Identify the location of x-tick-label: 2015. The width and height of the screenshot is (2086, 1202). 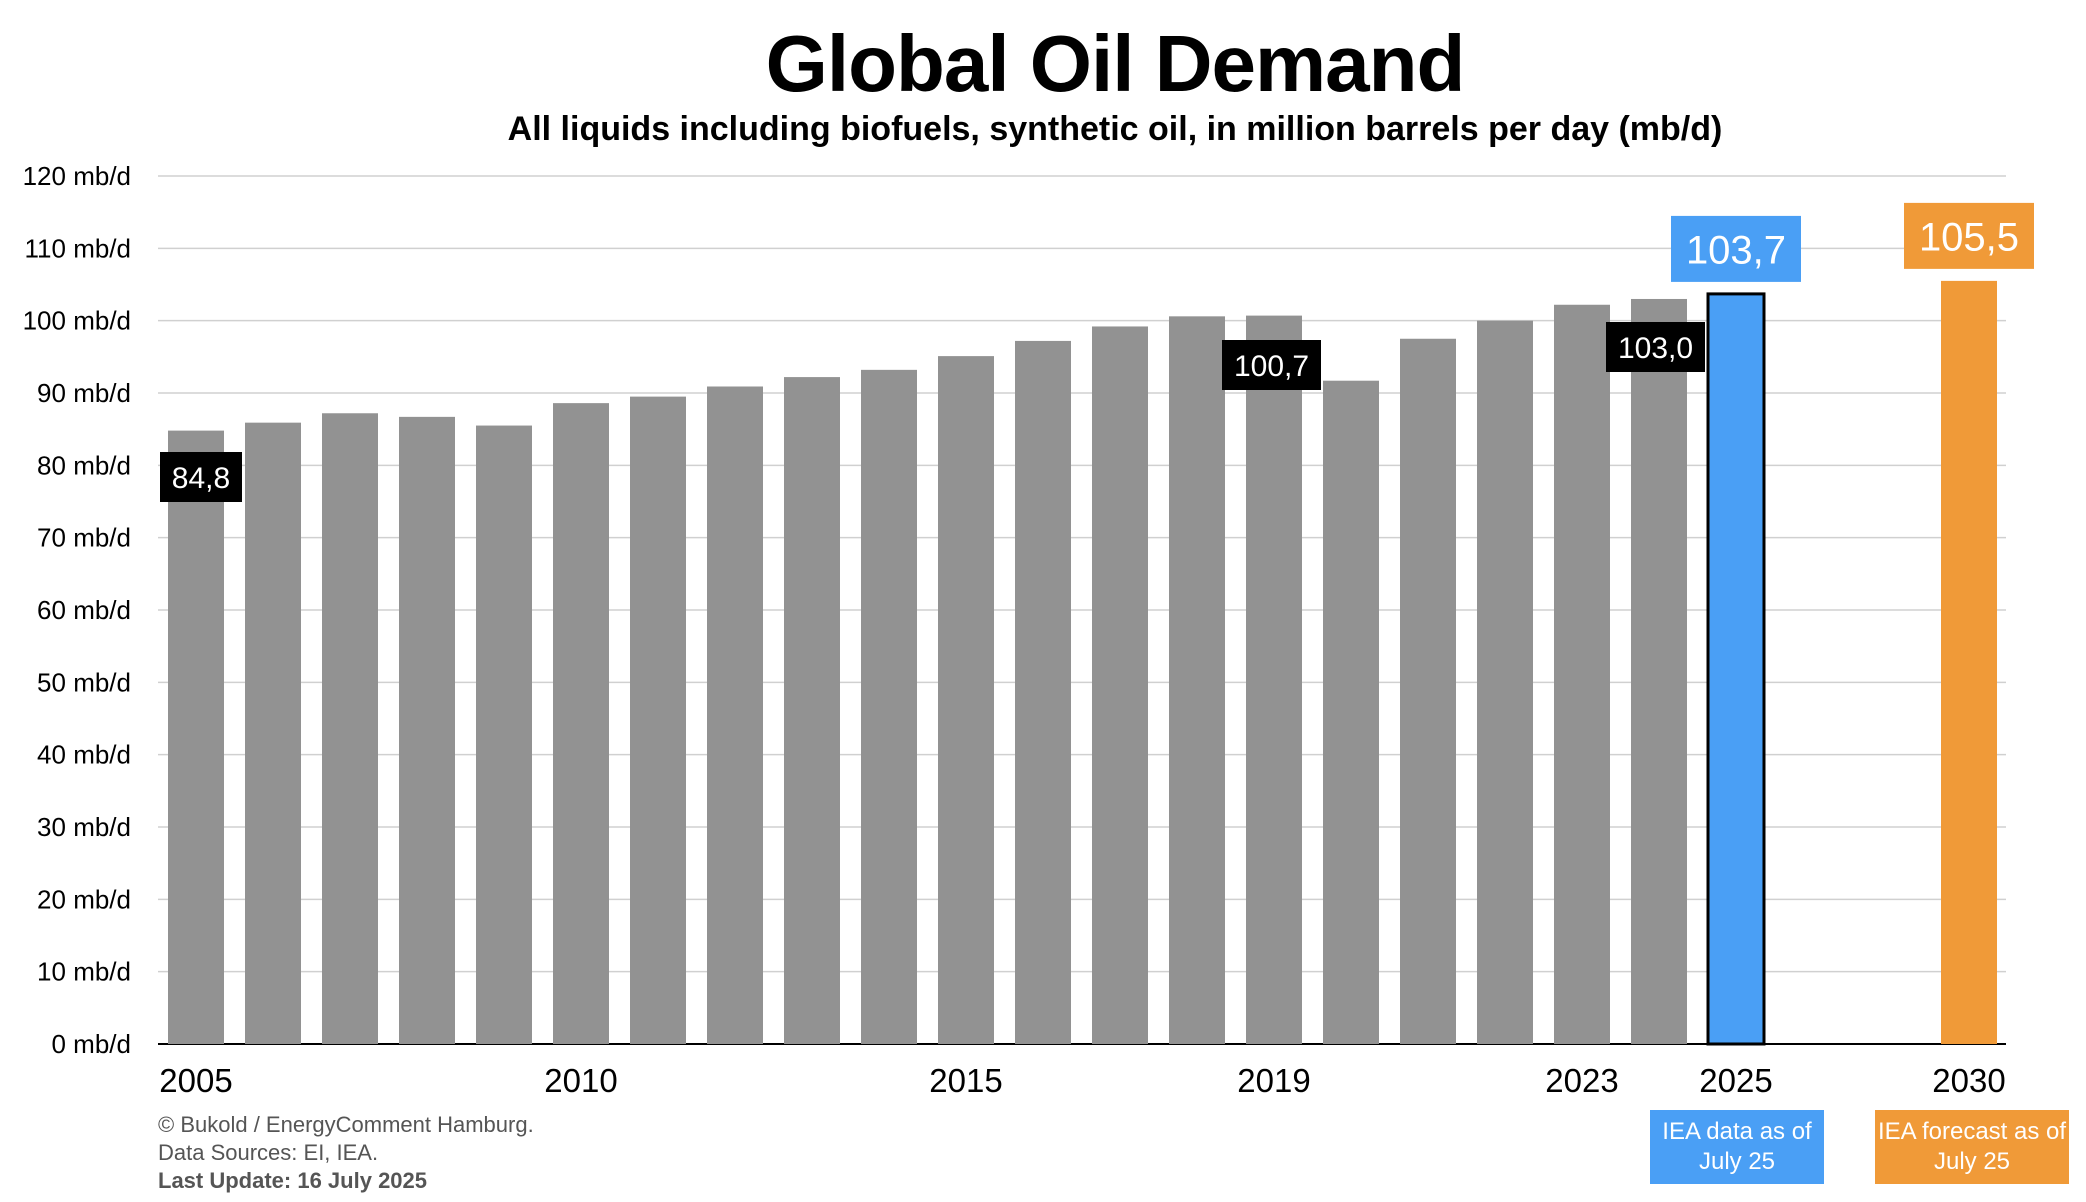
(965, 1080).